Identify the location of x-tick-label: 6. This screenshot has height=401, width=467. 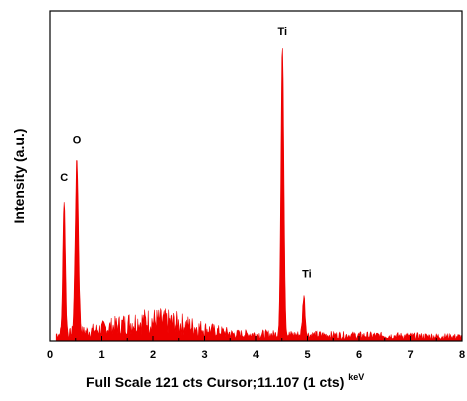
(359, 355).